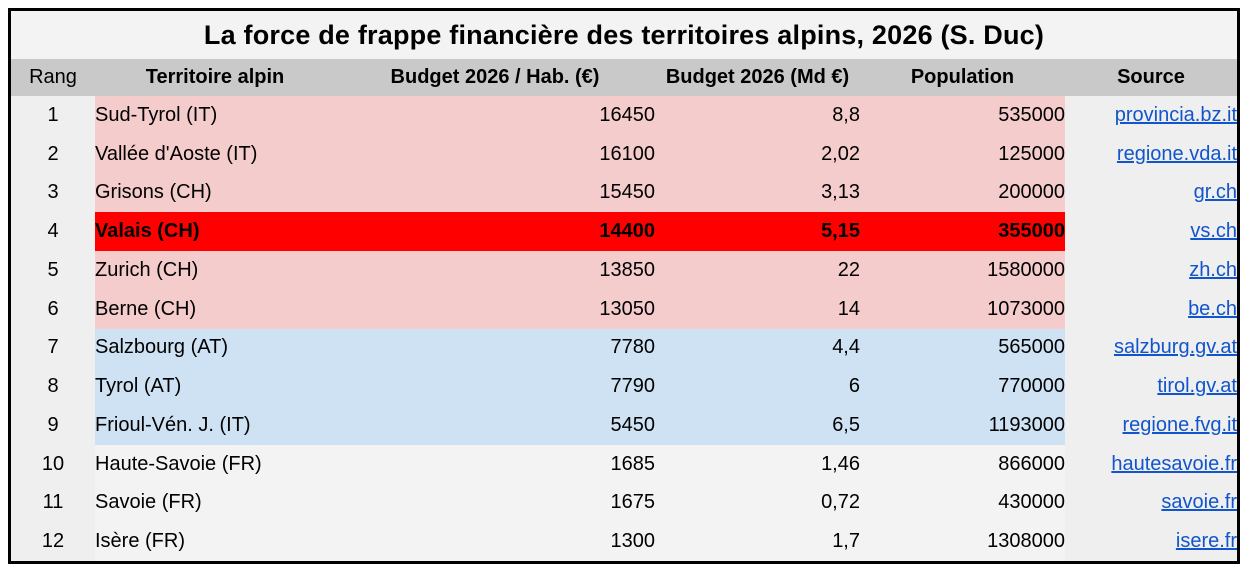 The image size is (1248, 572). I want to click on rank-cell: 7, so click(53, 348).